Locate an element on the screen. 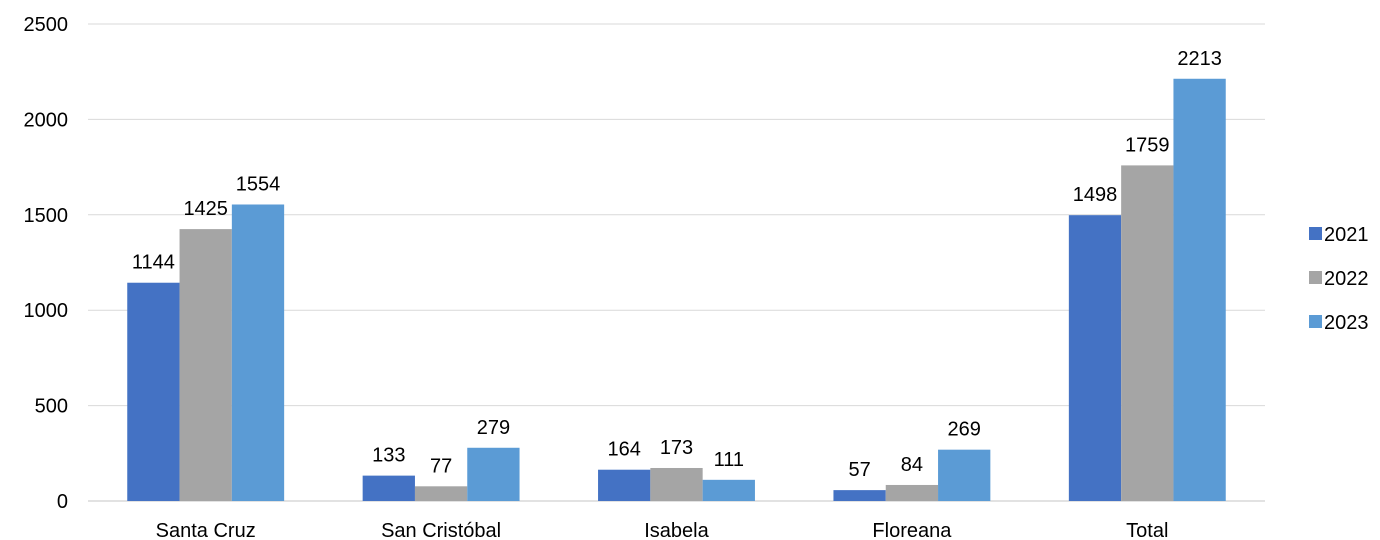 Image resolution: width=1380 pixels, height=540 pixels. y-tick-label: 0 is located at coordinates (62, 502).